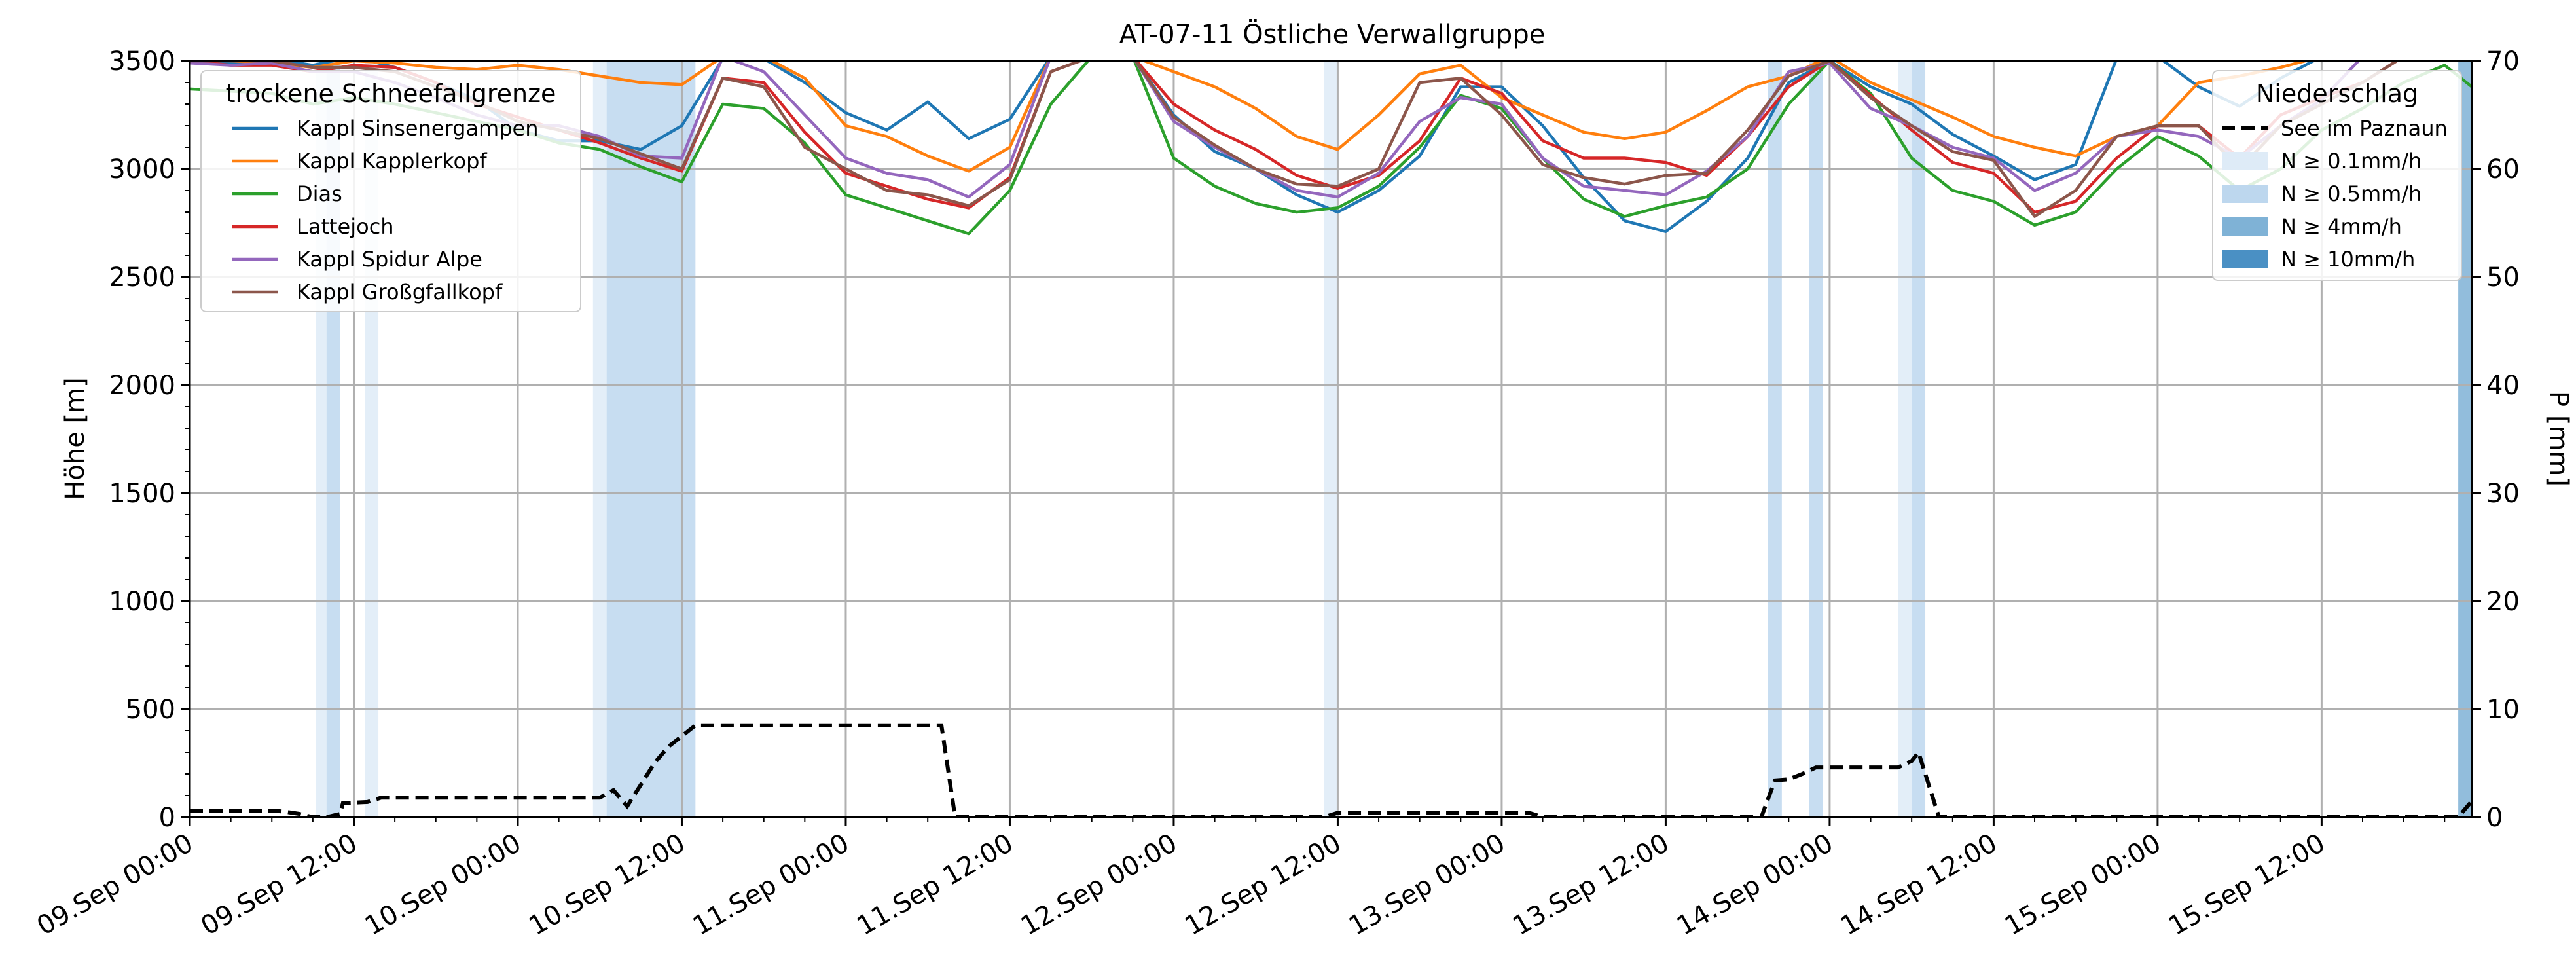 The image size is (2576, 971). What do you see at coordinates (2503, 278) in the screenshot?
I see `y2-tick-label: 50` at bounding box center [2503, 278].